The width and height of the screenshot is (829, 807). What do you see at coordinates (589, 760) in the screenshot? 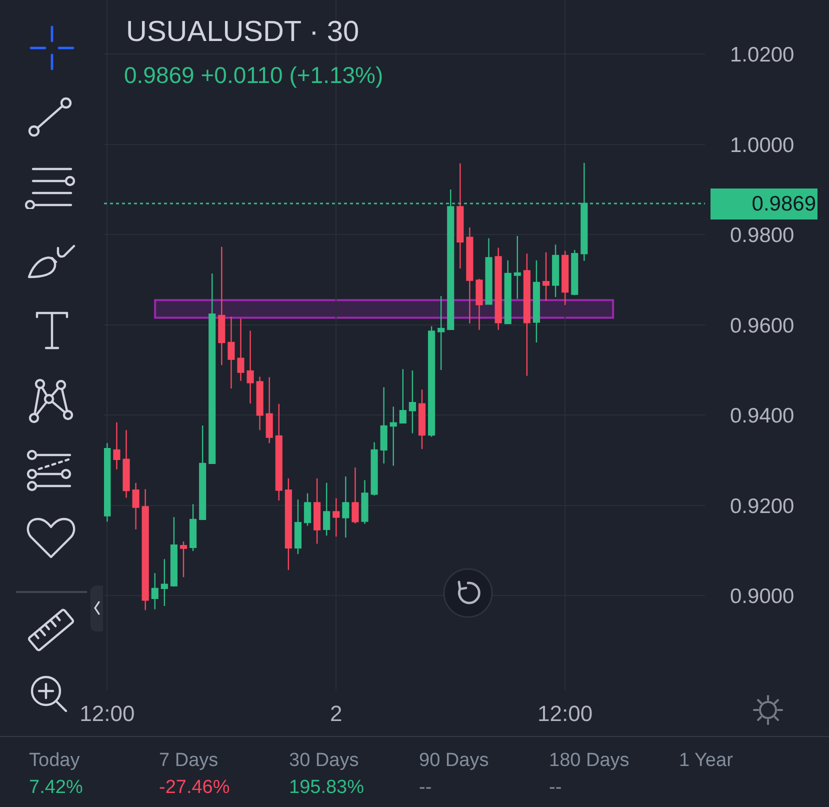
I see `text: 180 Days` at bounding box center [589, 760].